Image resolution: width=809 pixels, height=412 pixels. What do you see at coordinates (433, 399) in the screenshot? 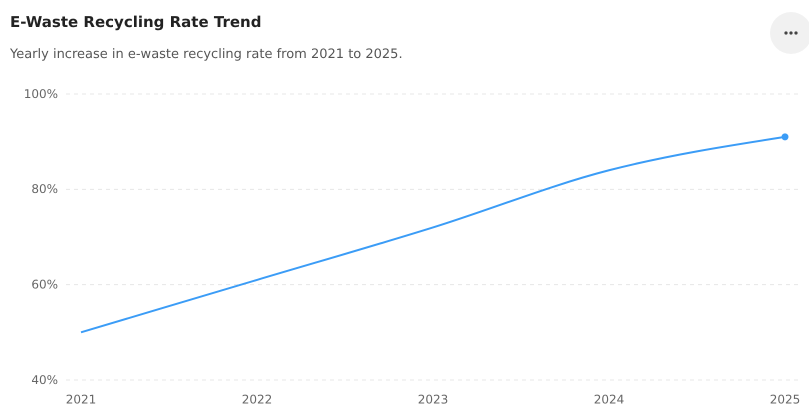
I see `x-tick-label: 2023` at bounding box center [433, 399].